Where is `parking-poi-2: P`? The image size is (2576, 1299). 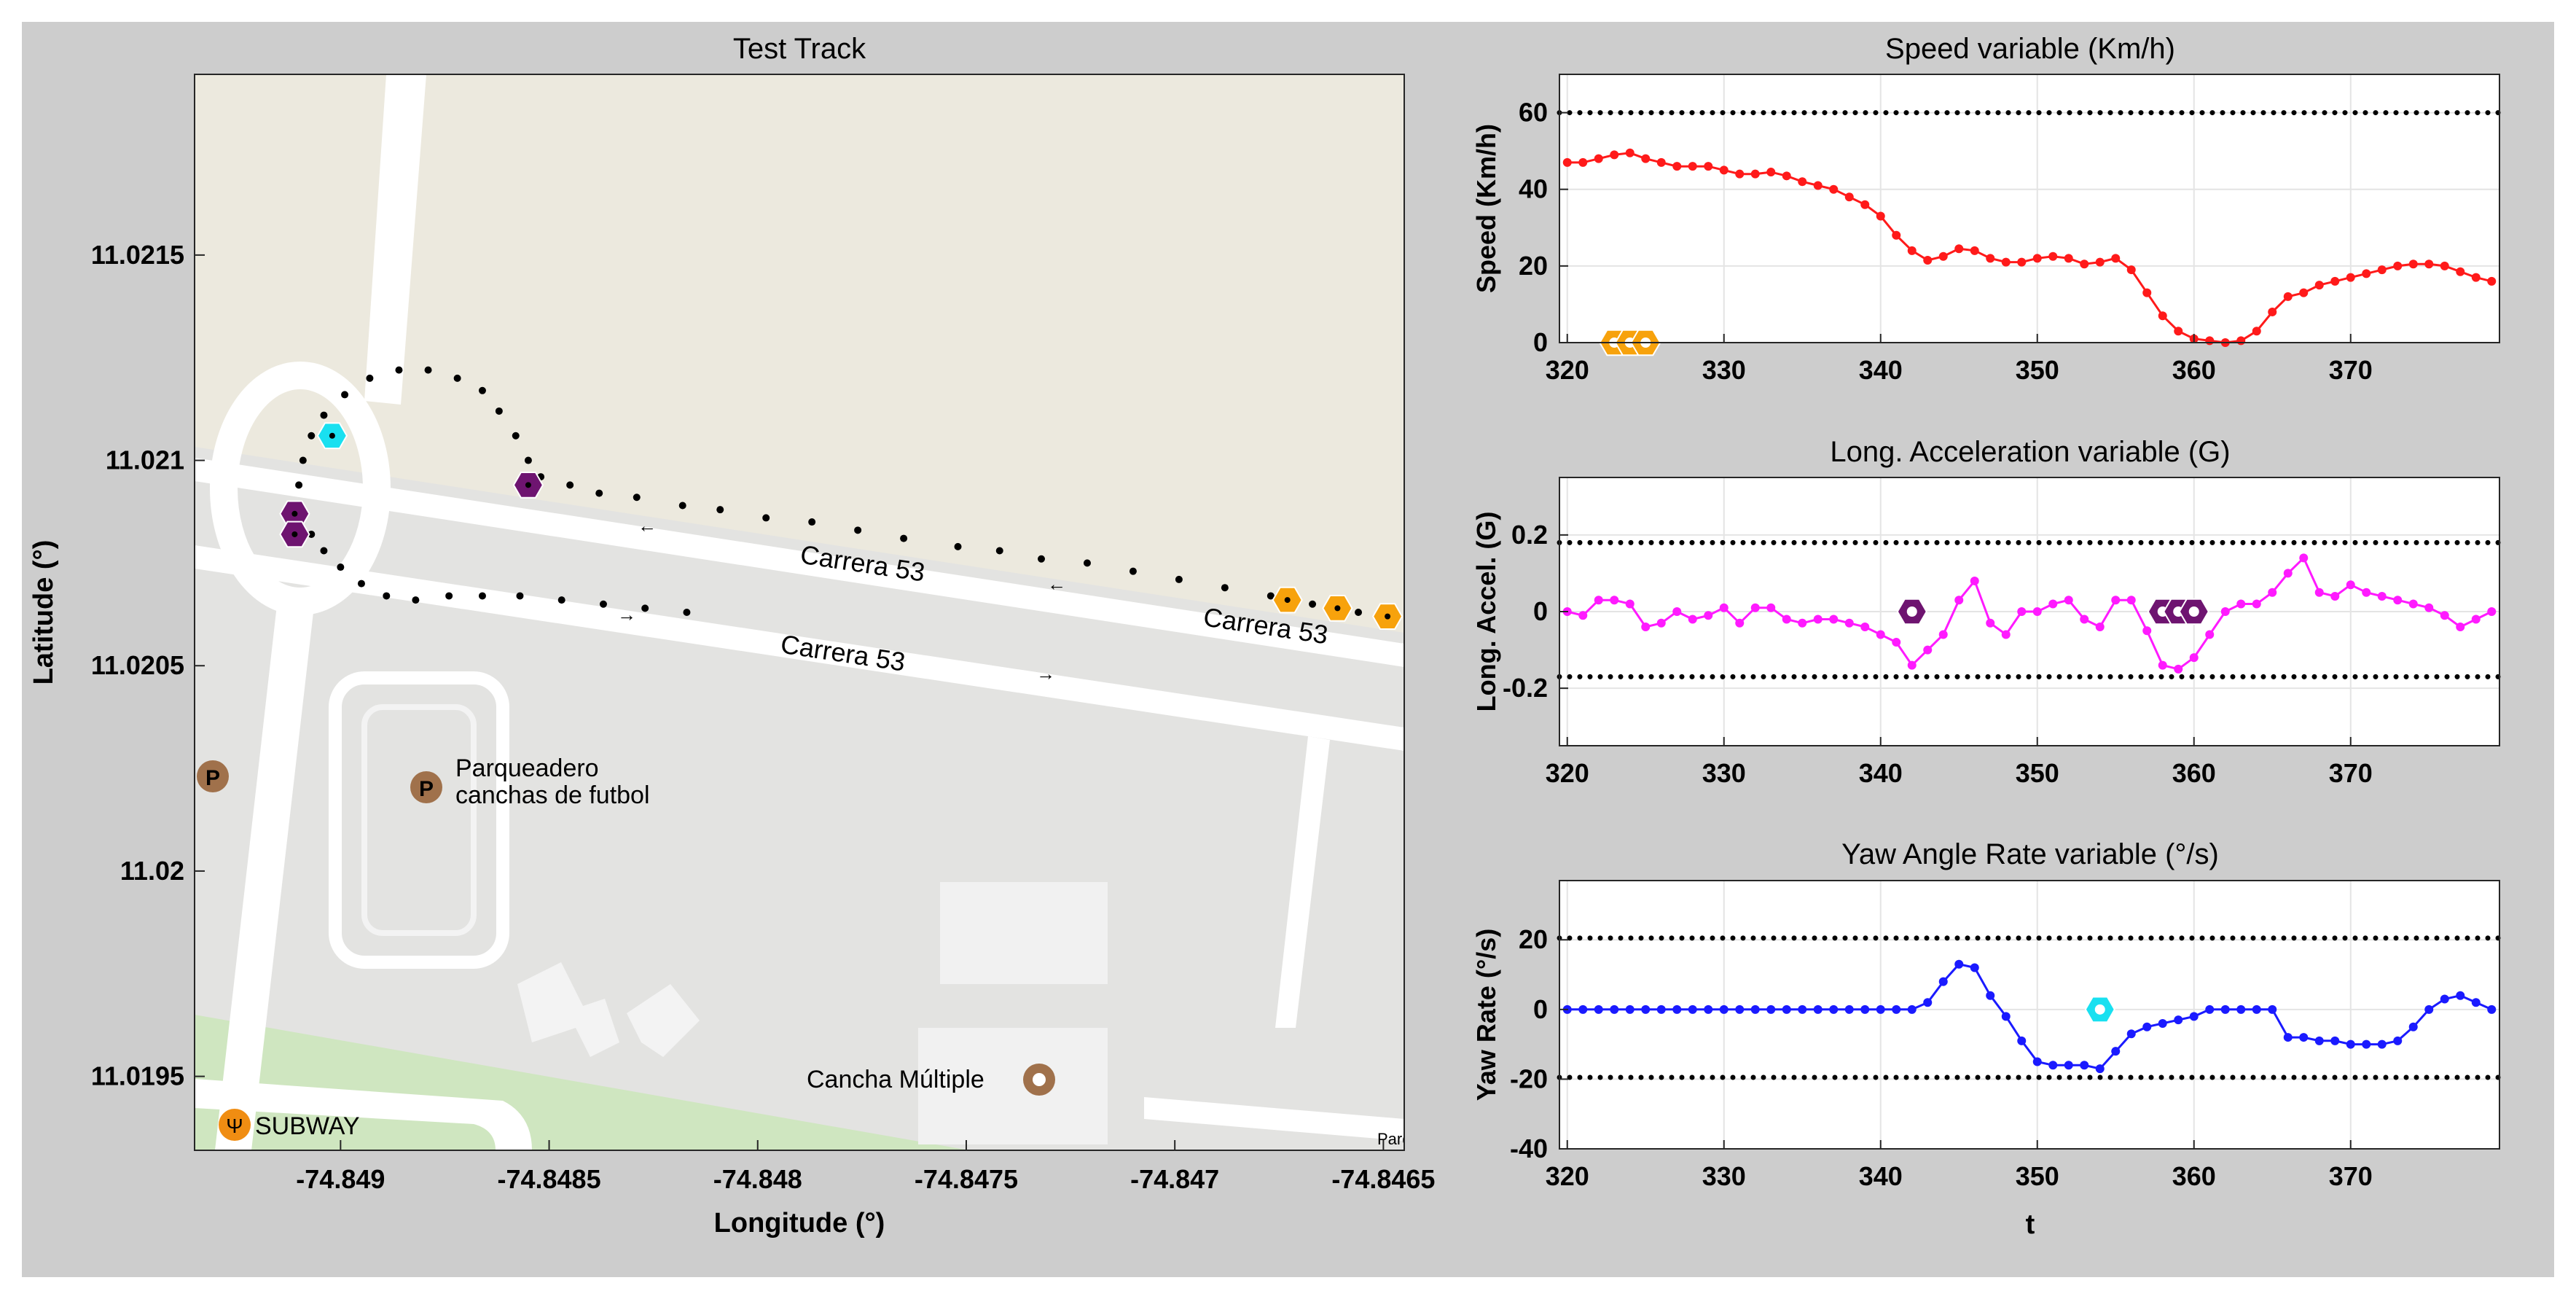 parking-poi-2: P is located at coordinates (213, 776).